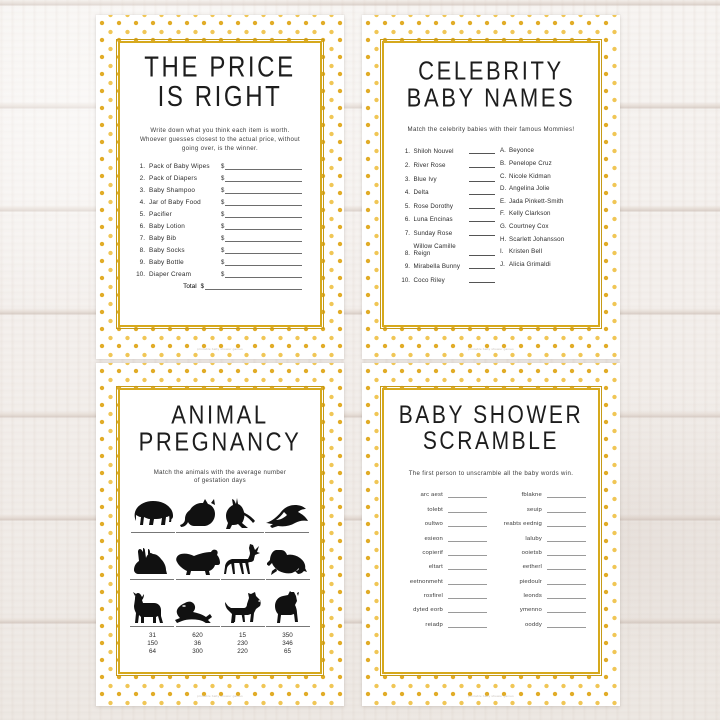  What do you see at coordinates (441, 495) in the screenshot?
I see `list-item: arc aest` at bounding box center [441, 495].